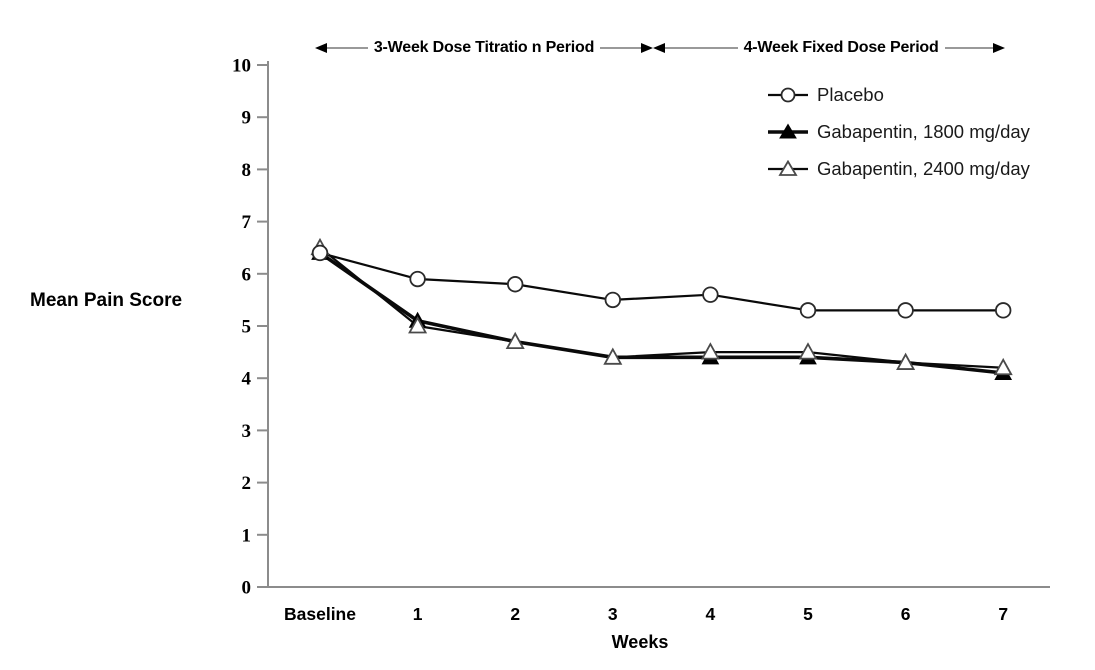 This screenshot has height=670, width=1095. What do you see at coordinates (247, 588) in the screenshot?
I see `y-tick-label: 0` at bounding box center [247, 588].